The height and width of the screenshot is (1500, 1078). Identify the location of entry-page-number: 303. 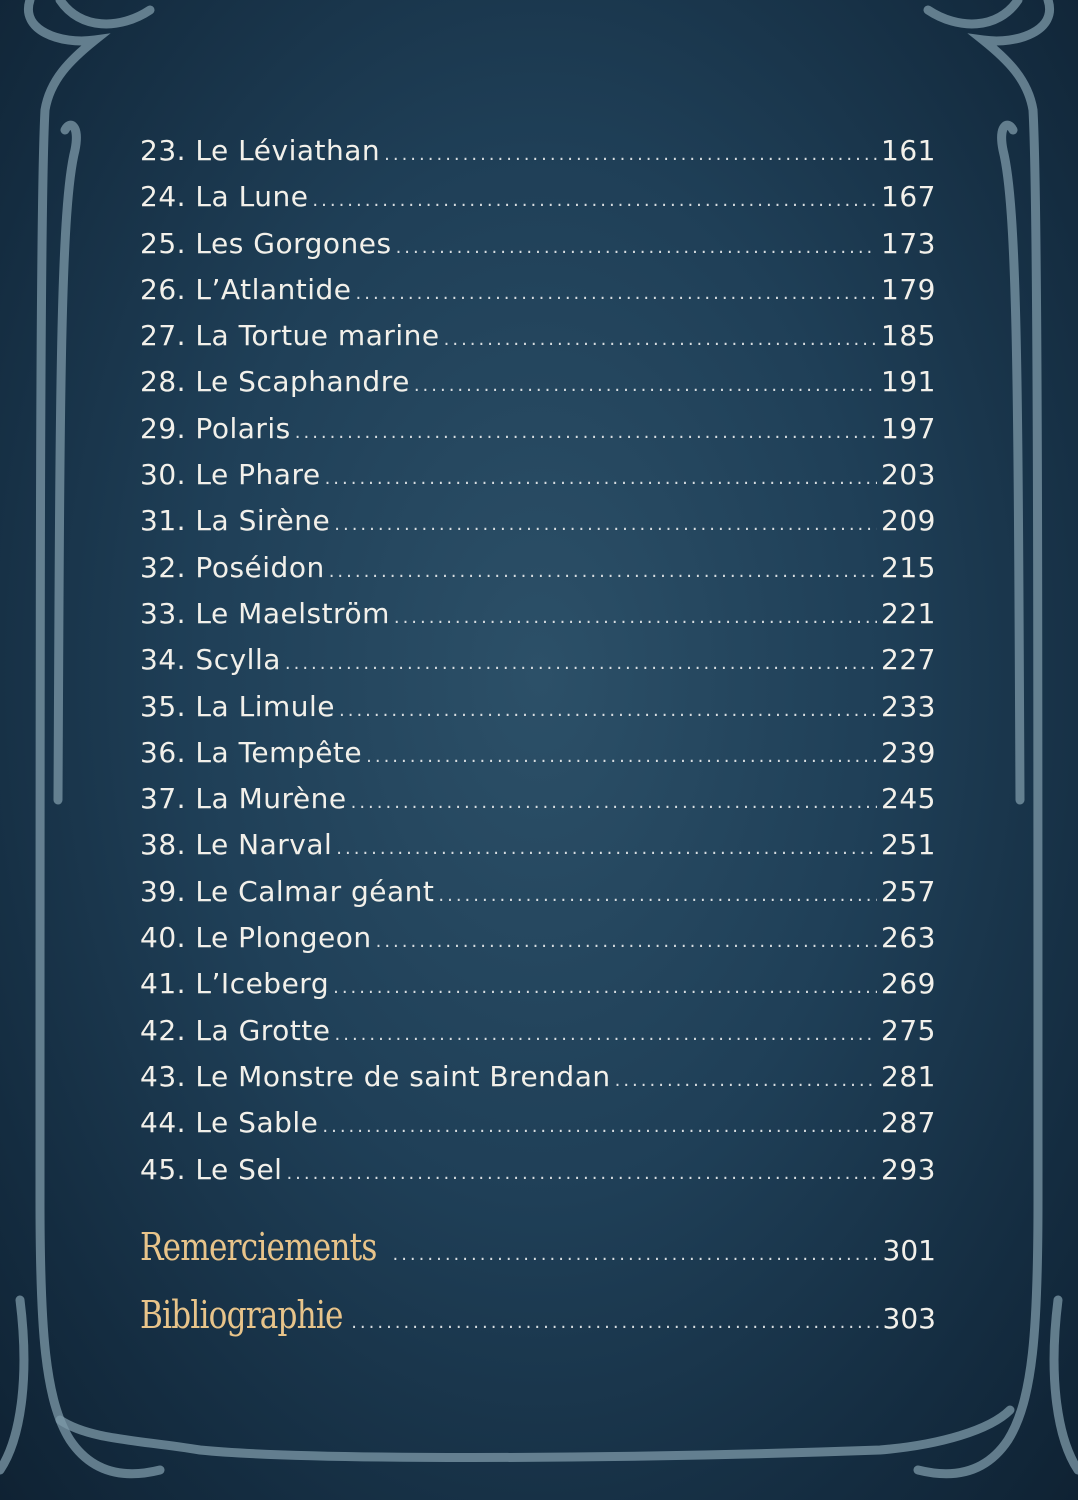
(909, 1318).